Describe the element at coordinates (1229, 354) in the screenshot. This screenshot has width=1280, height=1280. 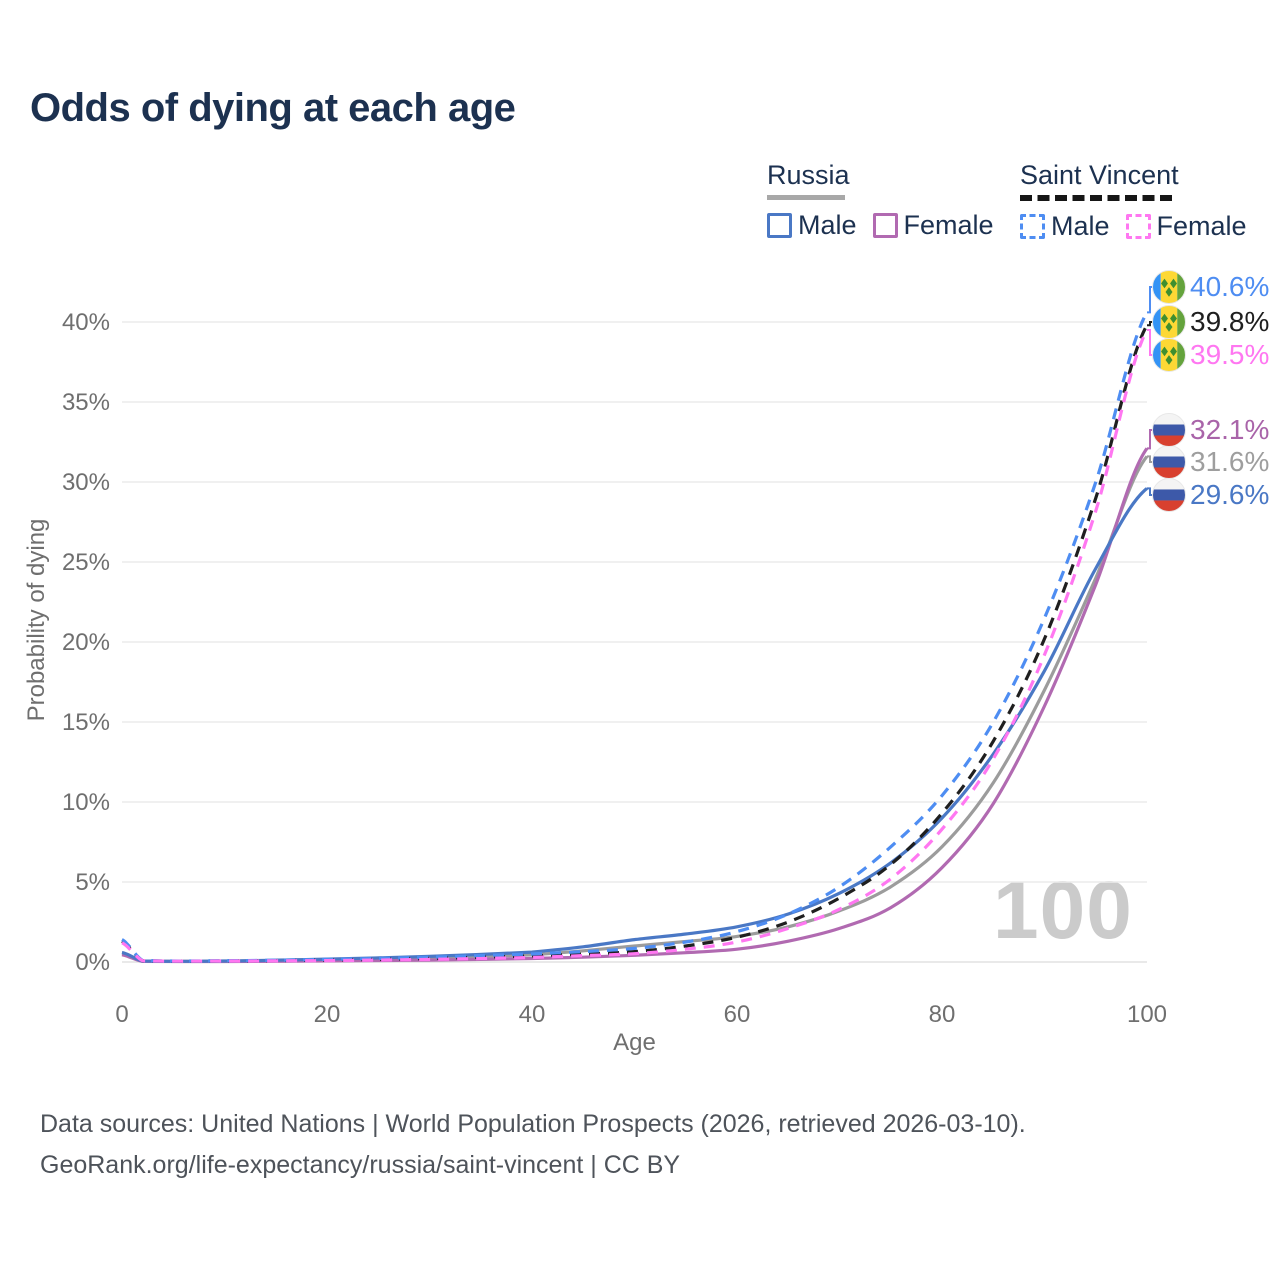
I see `end-value-label: 39.5%` at that location.